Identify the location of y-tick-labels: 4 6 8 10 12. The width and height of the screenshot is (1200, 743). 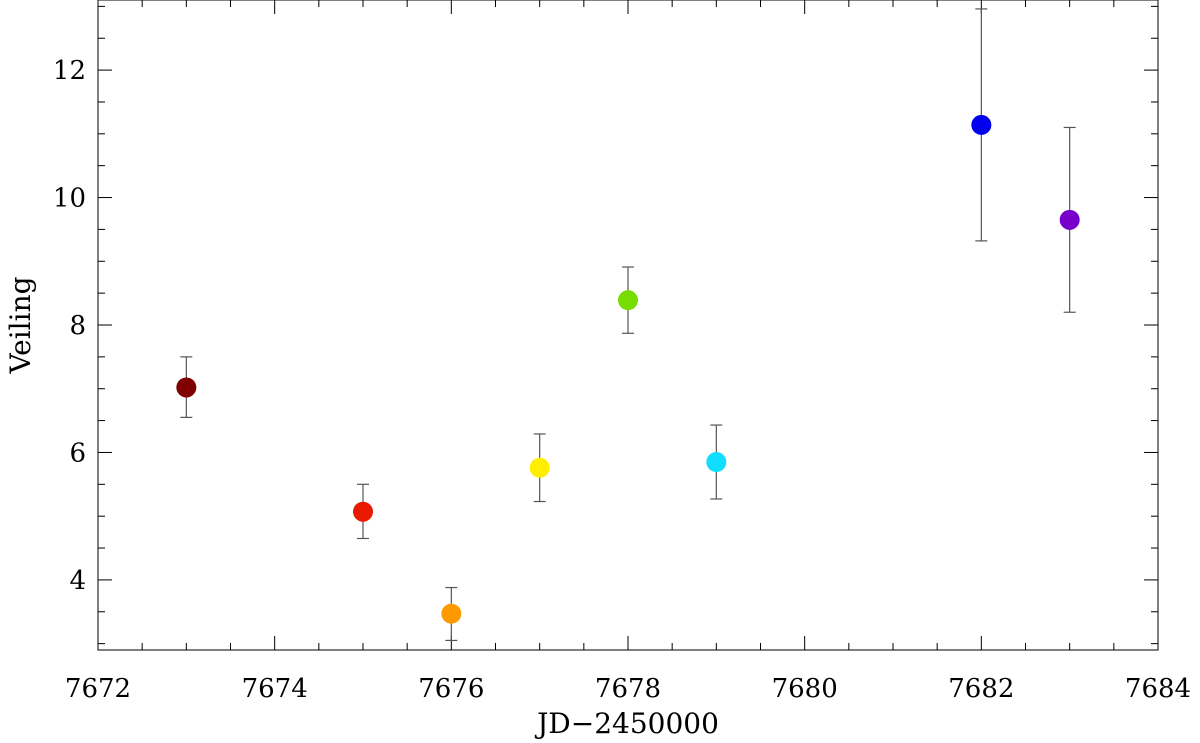
(69, 326).